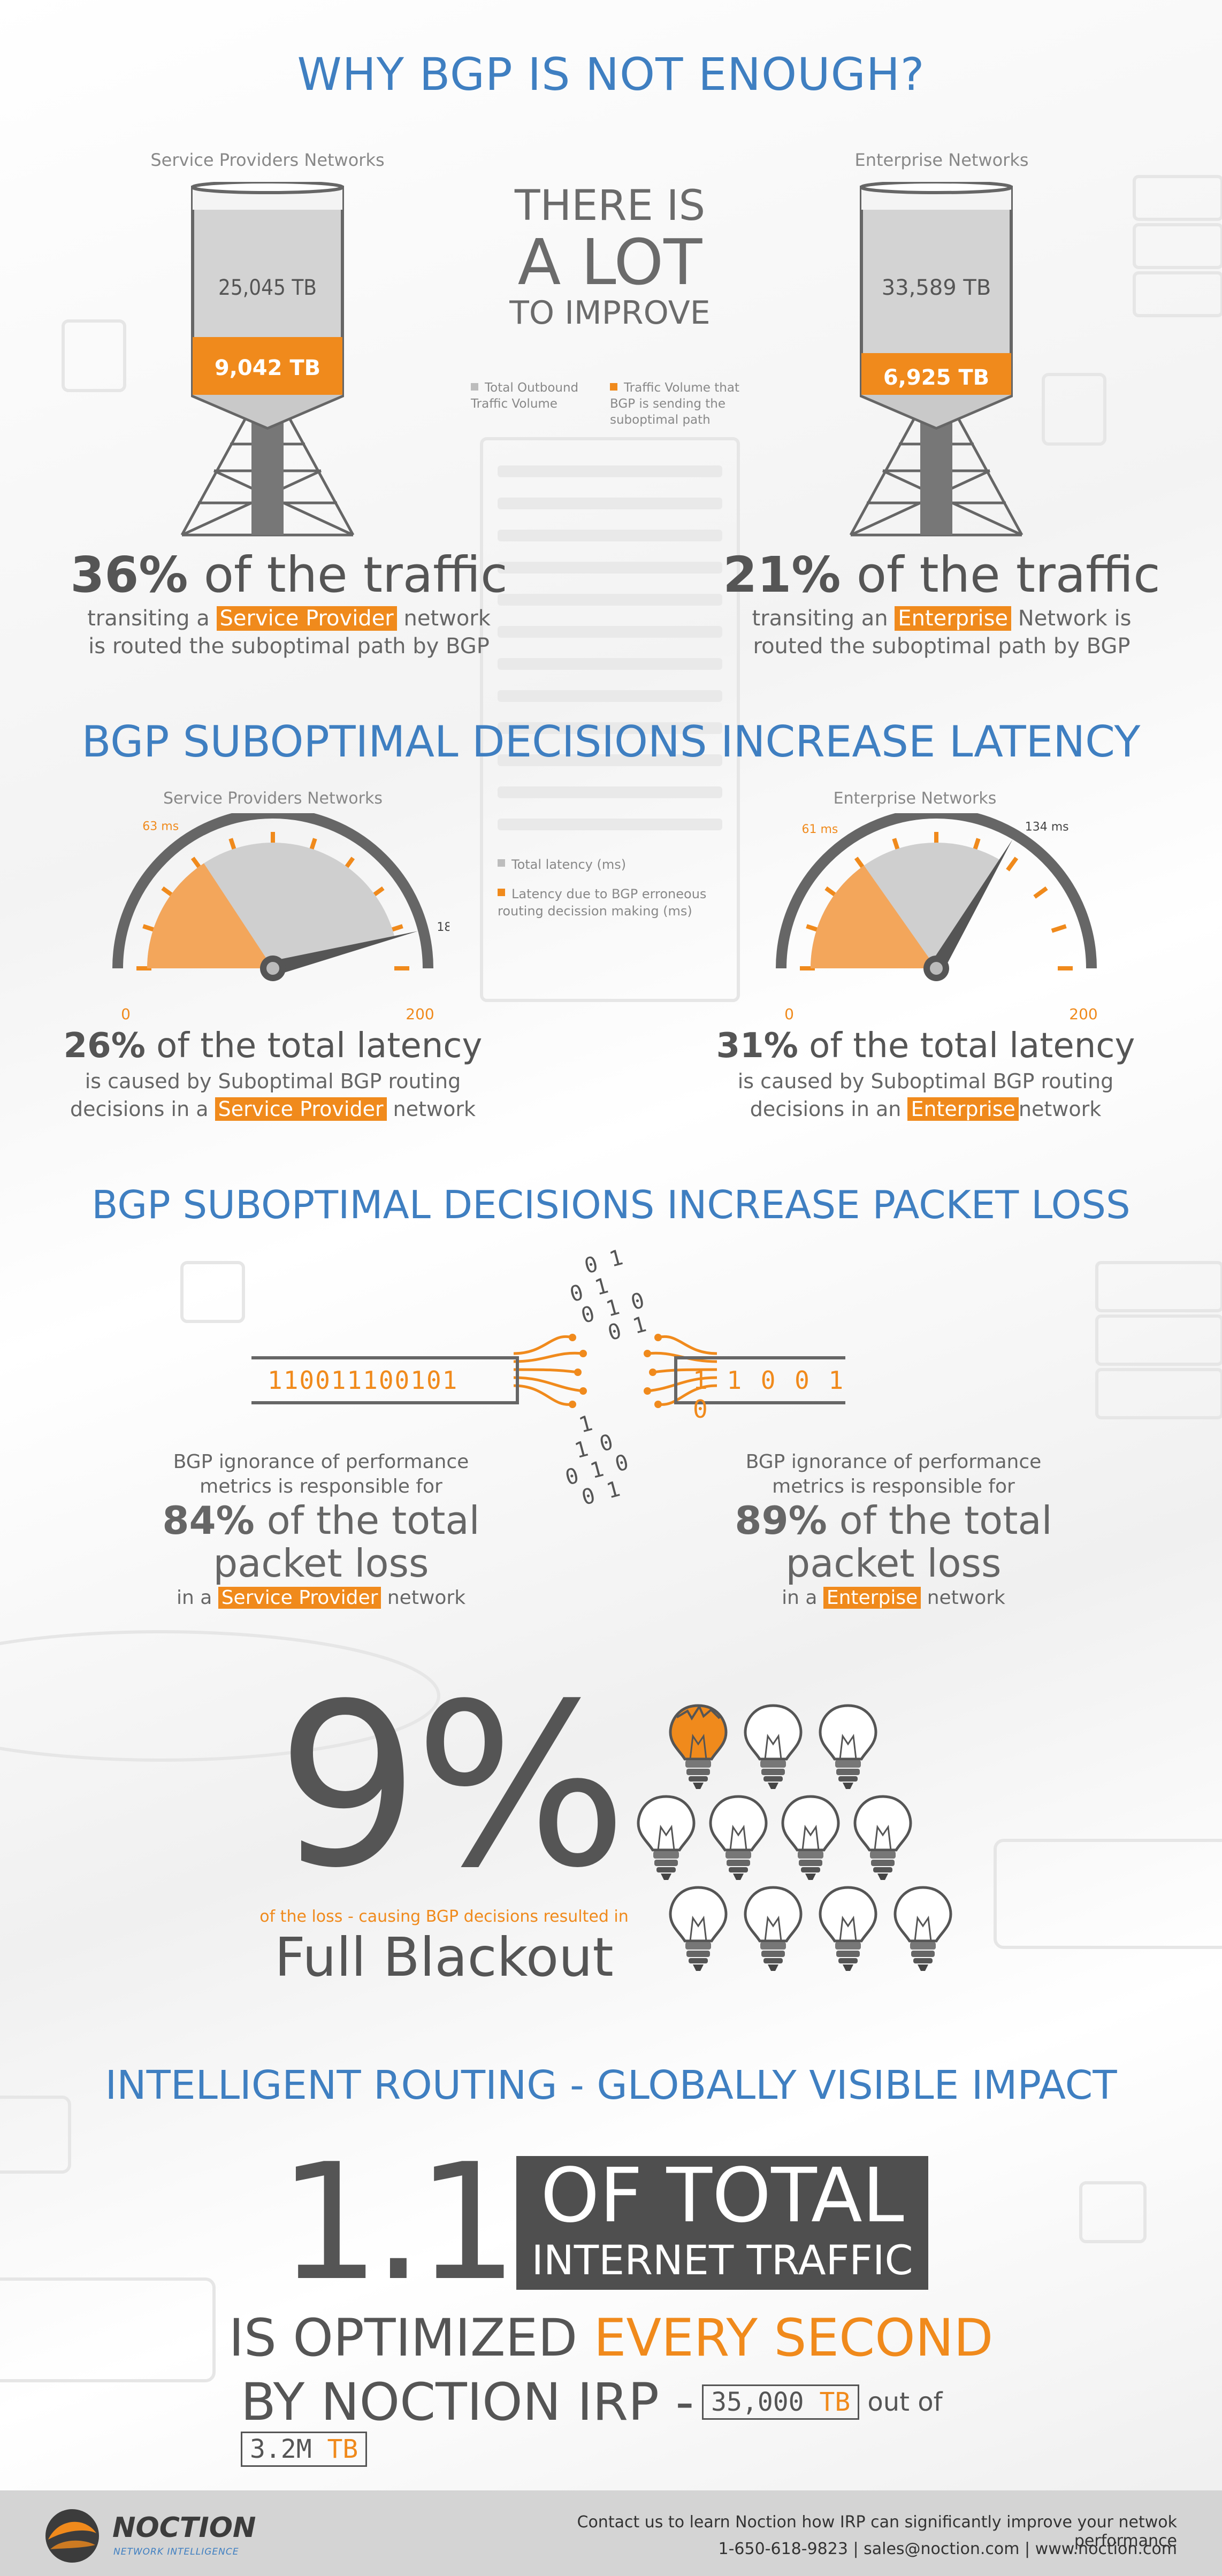  What do you see at coordinates (126, 1013) in the screenshot?
I see `sp-gauge-min-label: 0` at bounding box center [126, 1013].